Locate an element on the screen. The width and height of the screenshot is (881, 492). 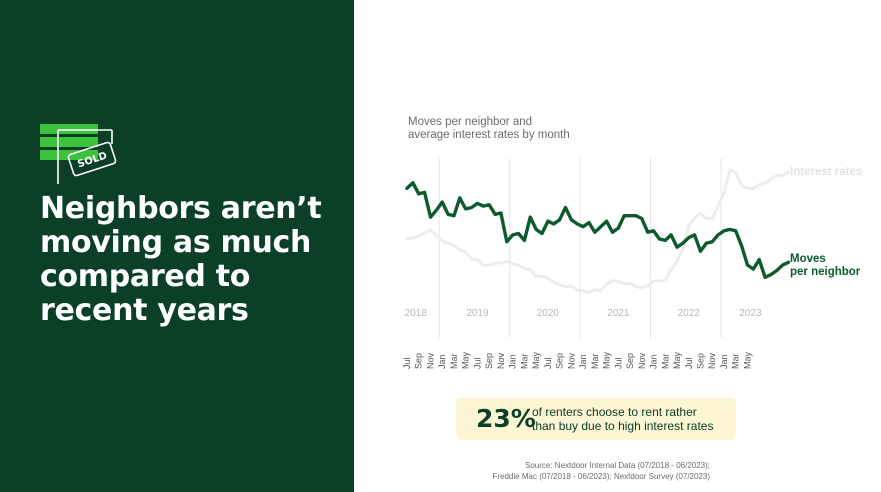
moves-per-neighbor-line is located at coordinates (598, 230).